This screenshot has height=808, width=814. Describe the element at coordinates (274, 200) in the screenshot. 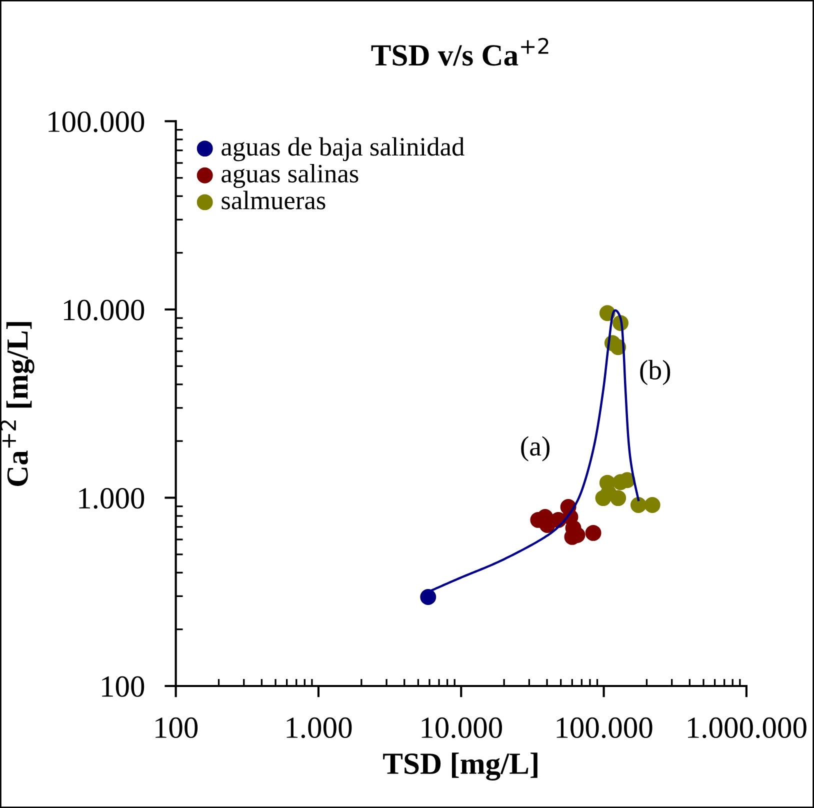

I see `legend-label: salmueras` at that location.